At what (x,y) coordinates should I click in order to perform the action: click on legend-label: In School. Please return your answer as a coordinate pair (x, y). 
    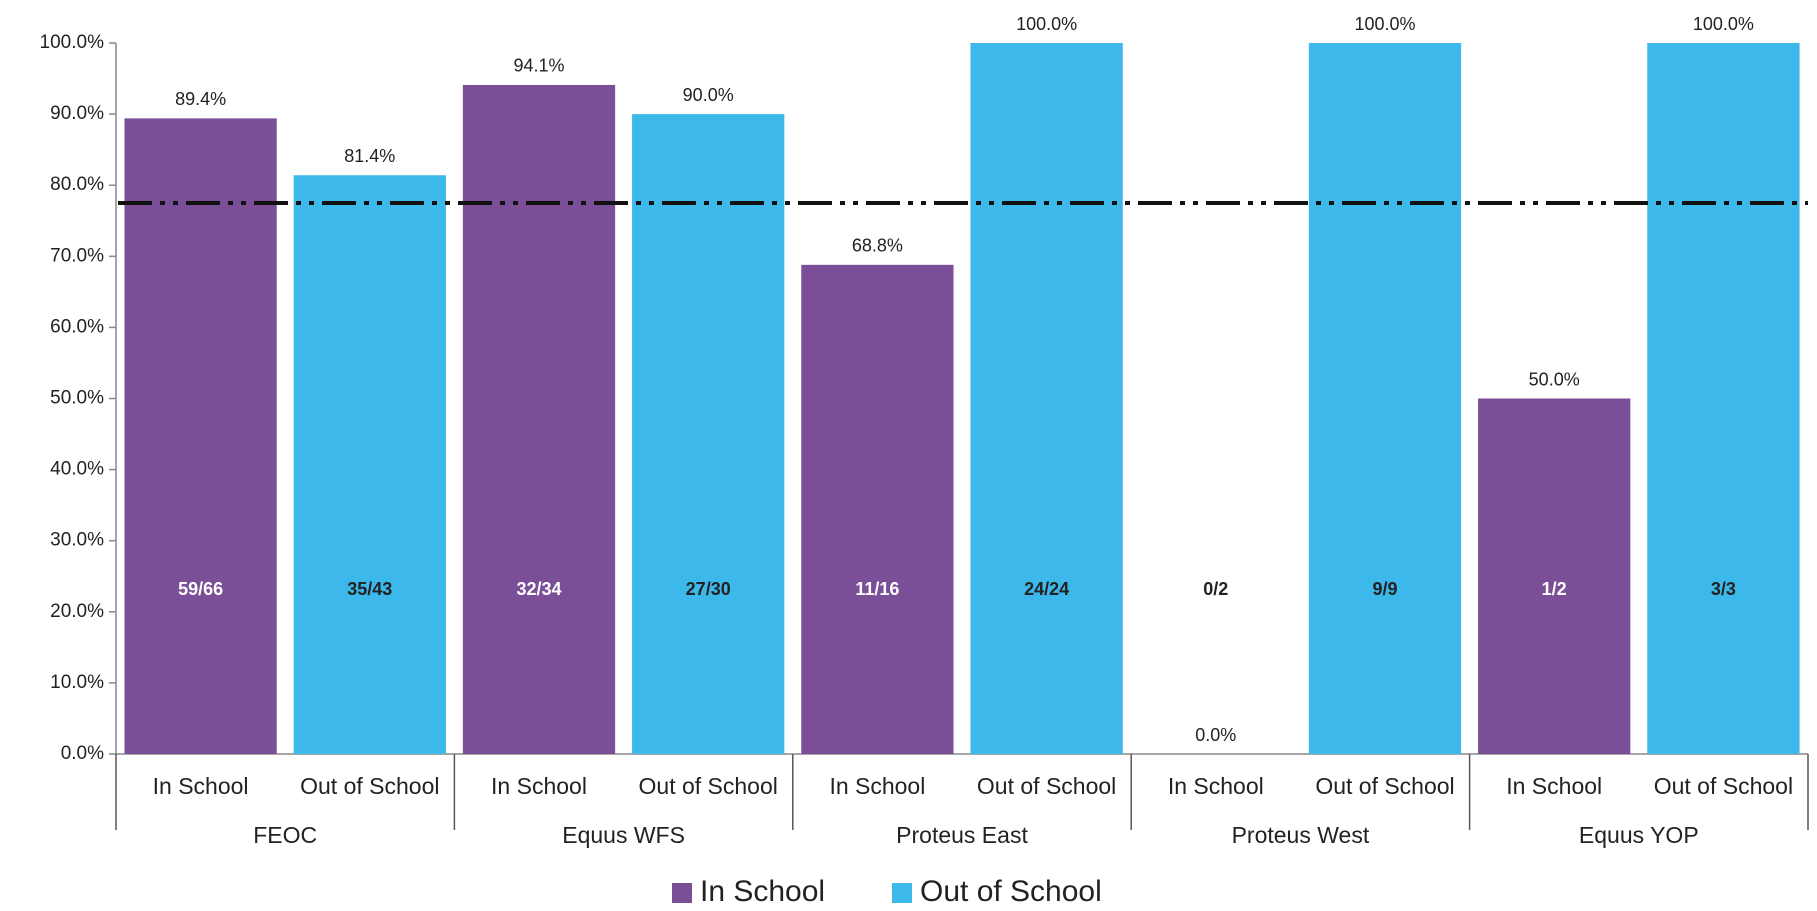
    Looking at the image, I should click on (762, 891).